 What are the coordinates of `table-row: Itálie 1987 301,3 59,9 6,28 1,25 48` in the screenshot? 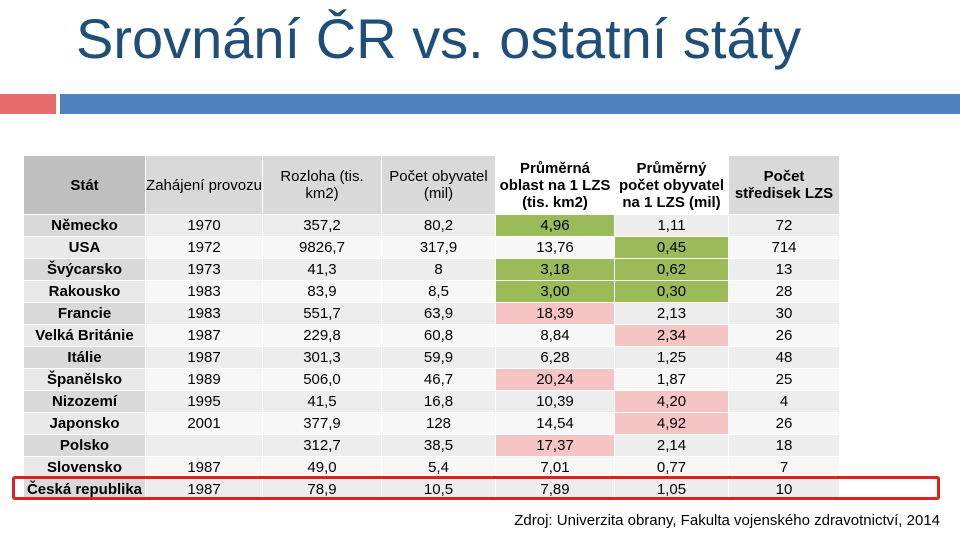 It's located at (431, 357).